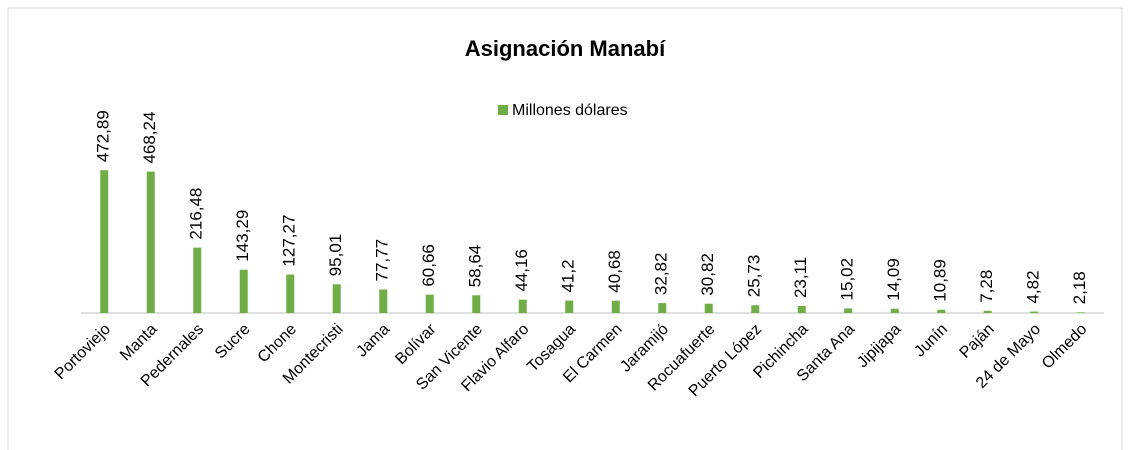 The image size is (1131, 450). I want to click on data-label: 44,16, so click(521, 270).